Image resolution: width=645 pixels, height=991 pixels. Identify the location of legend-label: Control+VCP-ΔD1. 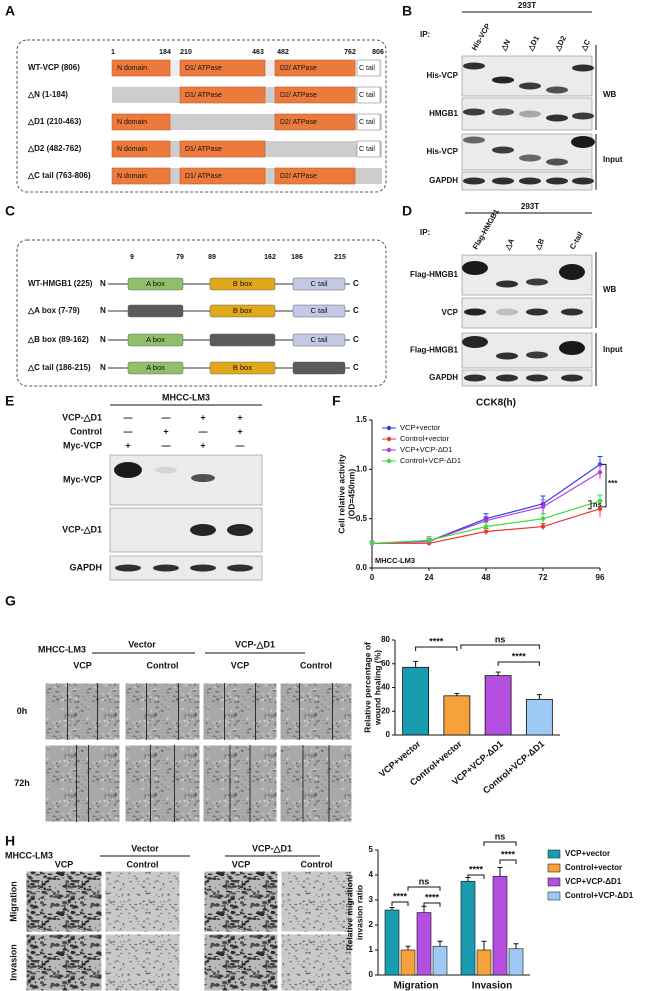
(430, 460).